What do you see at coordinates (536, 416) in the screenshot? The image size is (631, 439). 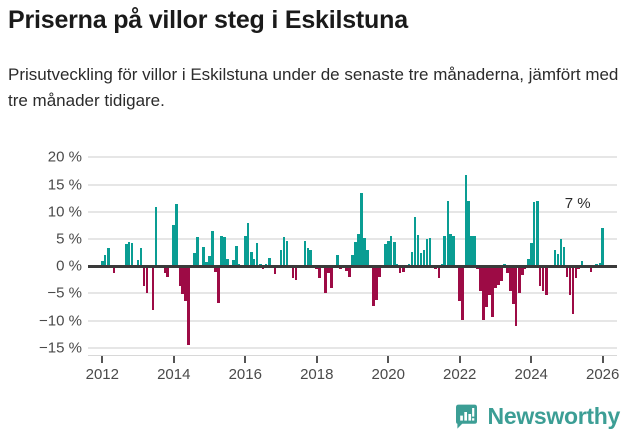 I see `newsworthy-logo: Newsworthy` at bounding box center [536, 416].